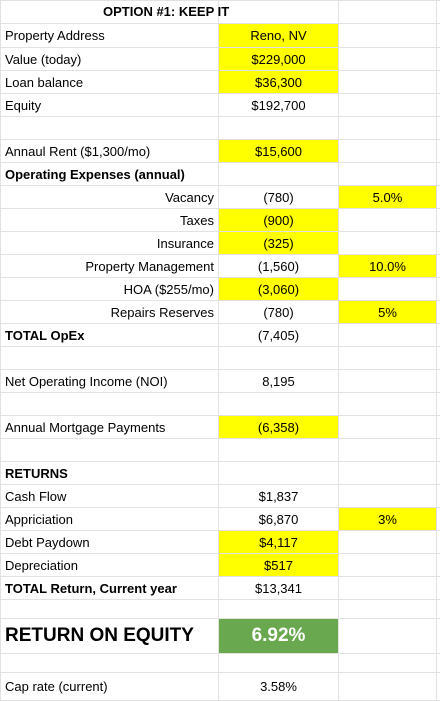  Describe the element at coordinates (387, 197) in the screenshot. I see `cell-value: 5.0%` at that location.